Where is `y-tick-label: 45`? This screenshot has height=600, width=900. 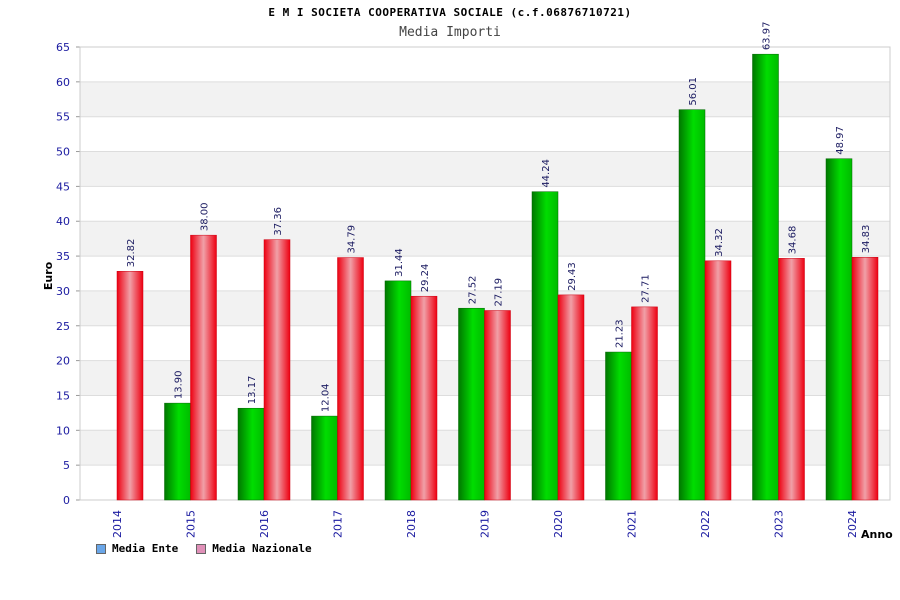
y-tick-label: 45 is located at coordinates (63, 186).